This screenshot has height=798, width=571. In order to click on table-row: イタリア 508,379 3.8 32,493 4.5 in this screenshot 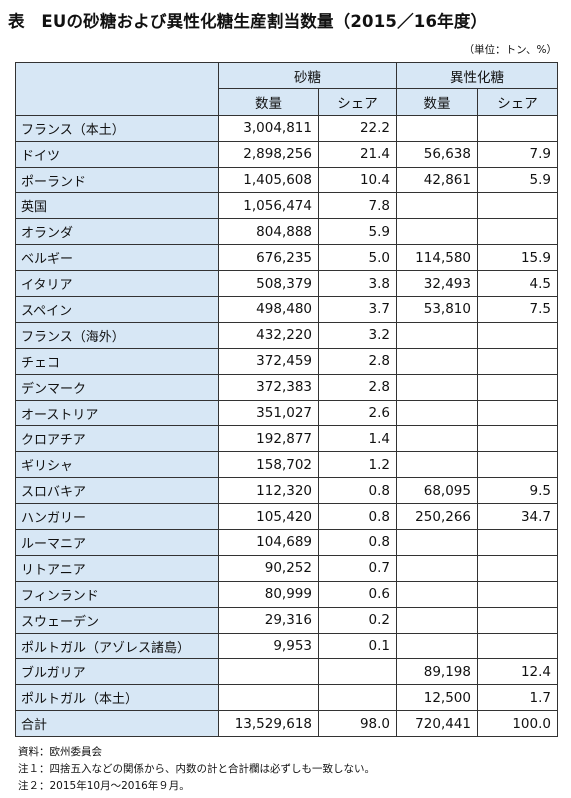, I will do `click(286, 284)`.